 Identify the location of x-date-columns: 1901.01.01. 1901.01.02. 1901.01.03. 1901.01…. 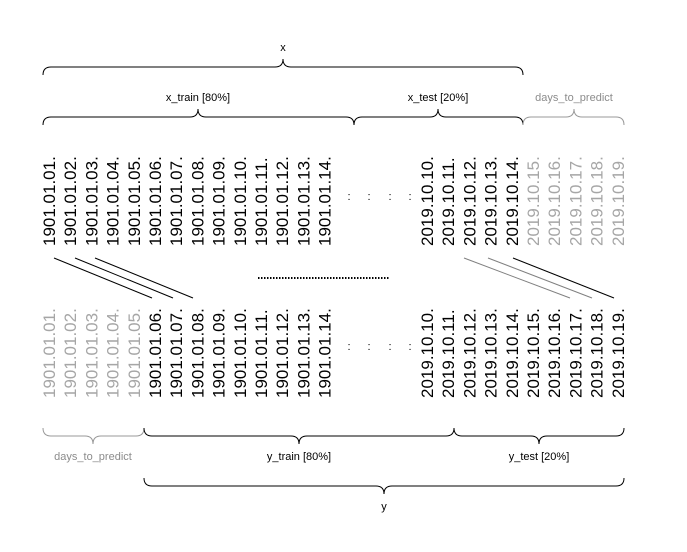
(334, 201).